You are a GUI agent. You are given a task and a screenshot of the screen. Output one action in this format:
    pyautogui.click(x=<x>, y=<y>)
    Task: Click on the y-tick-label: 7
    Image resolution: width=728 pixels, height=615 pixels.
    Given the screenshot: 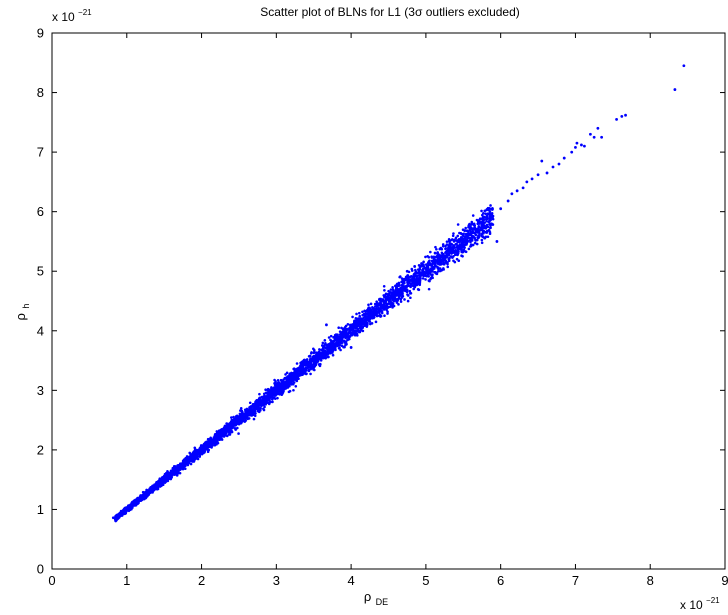 What is the action you would take?
    pyautogui.click(x=40, y=152)
    